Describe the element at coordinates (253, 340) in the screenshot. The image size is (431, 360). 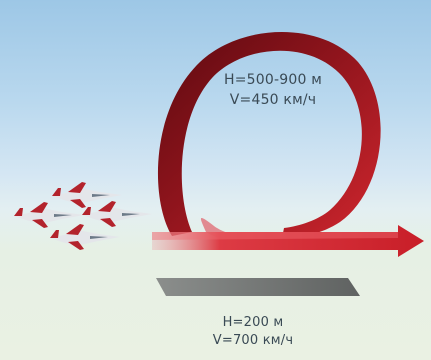
I see `low-pass-speed-label: V=700 км/ч` at that location.